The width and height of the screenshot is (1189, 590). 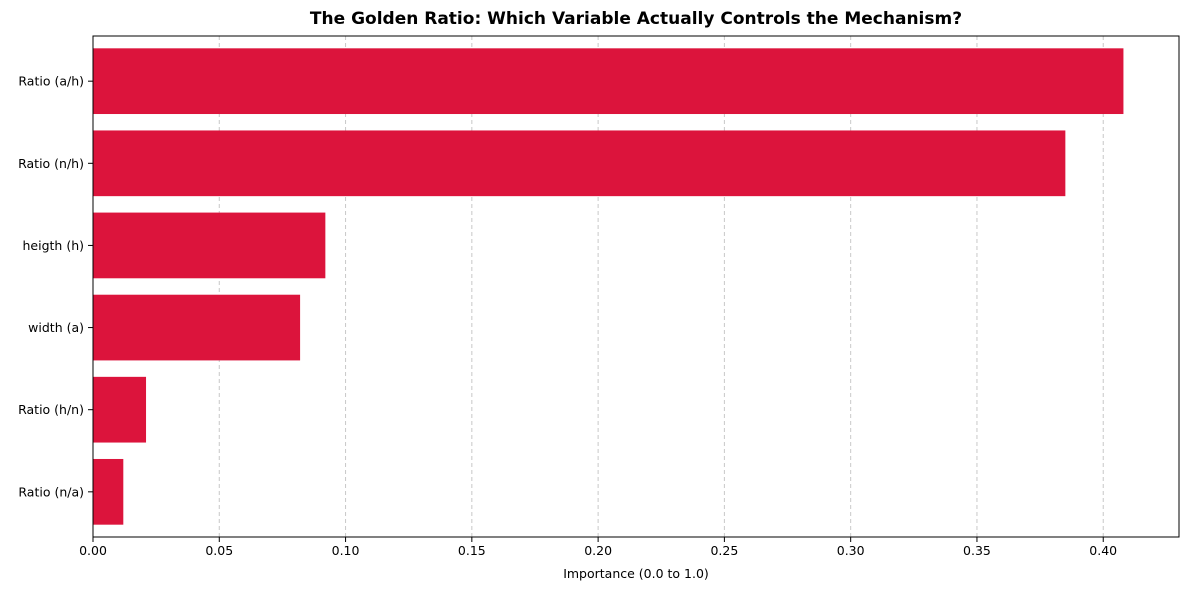 I want to click on y-tick-label: Ratio (n/h), so click(x=51, y=163).